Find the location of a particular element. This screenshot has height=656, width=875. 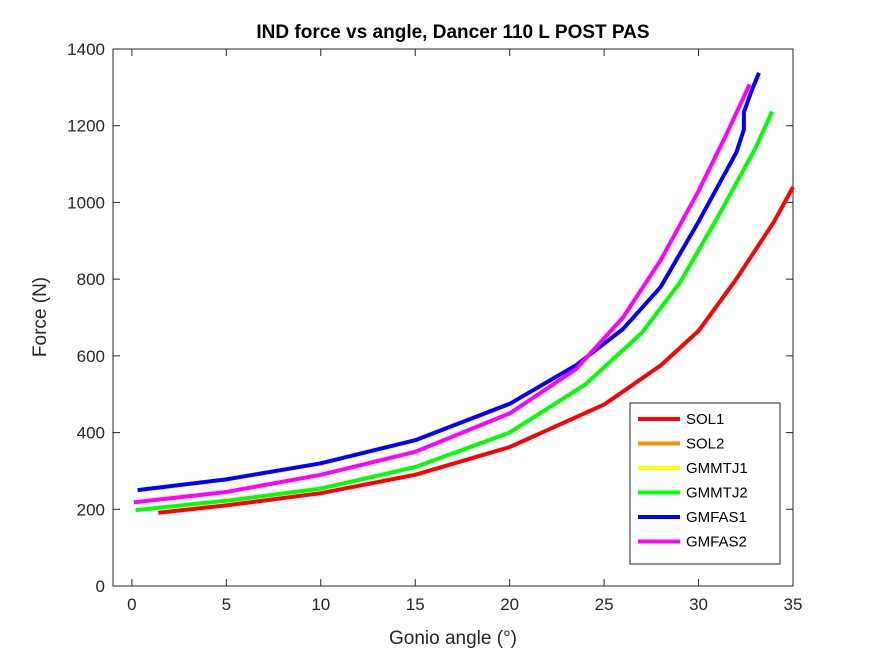

x-tick-label: 15 is located at coordinates (415, 604).